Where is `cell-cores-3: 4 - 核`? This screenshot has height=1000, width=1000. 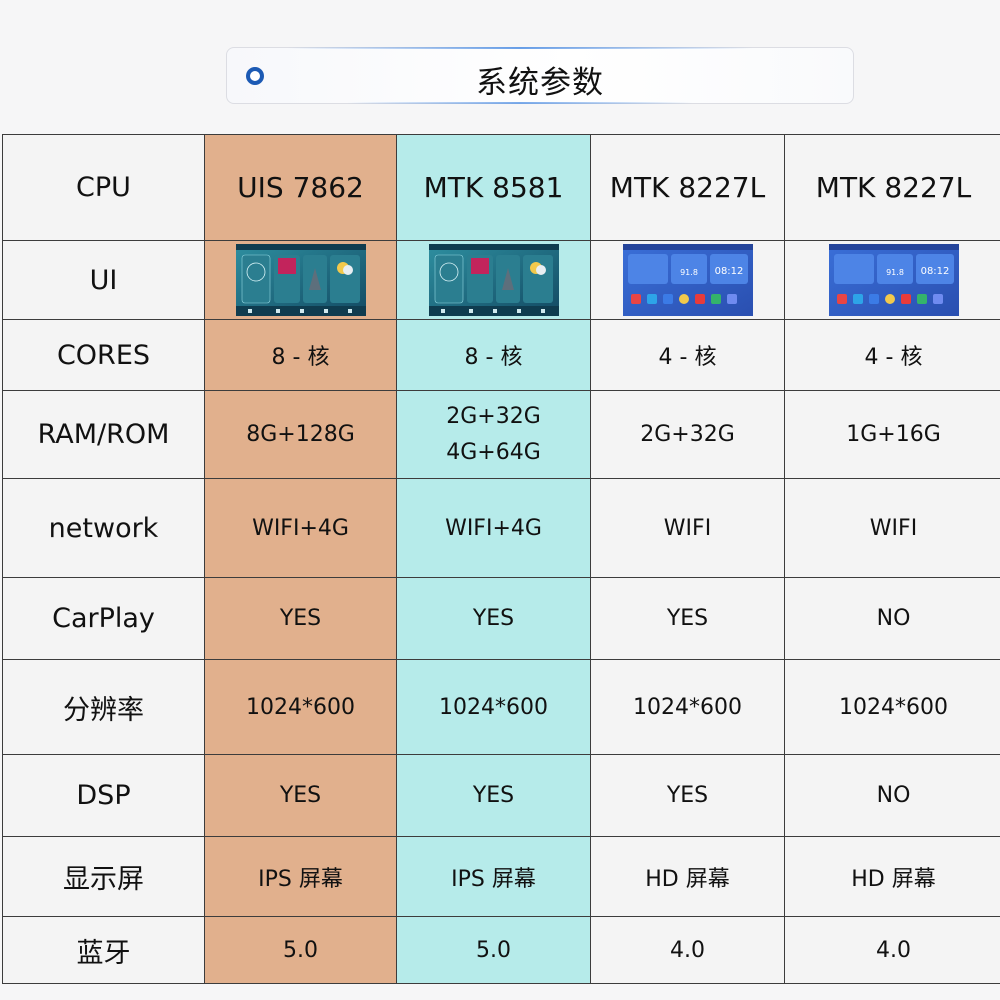 cell-cores-3: 4 - 核 is located at coordinates (687, 355).